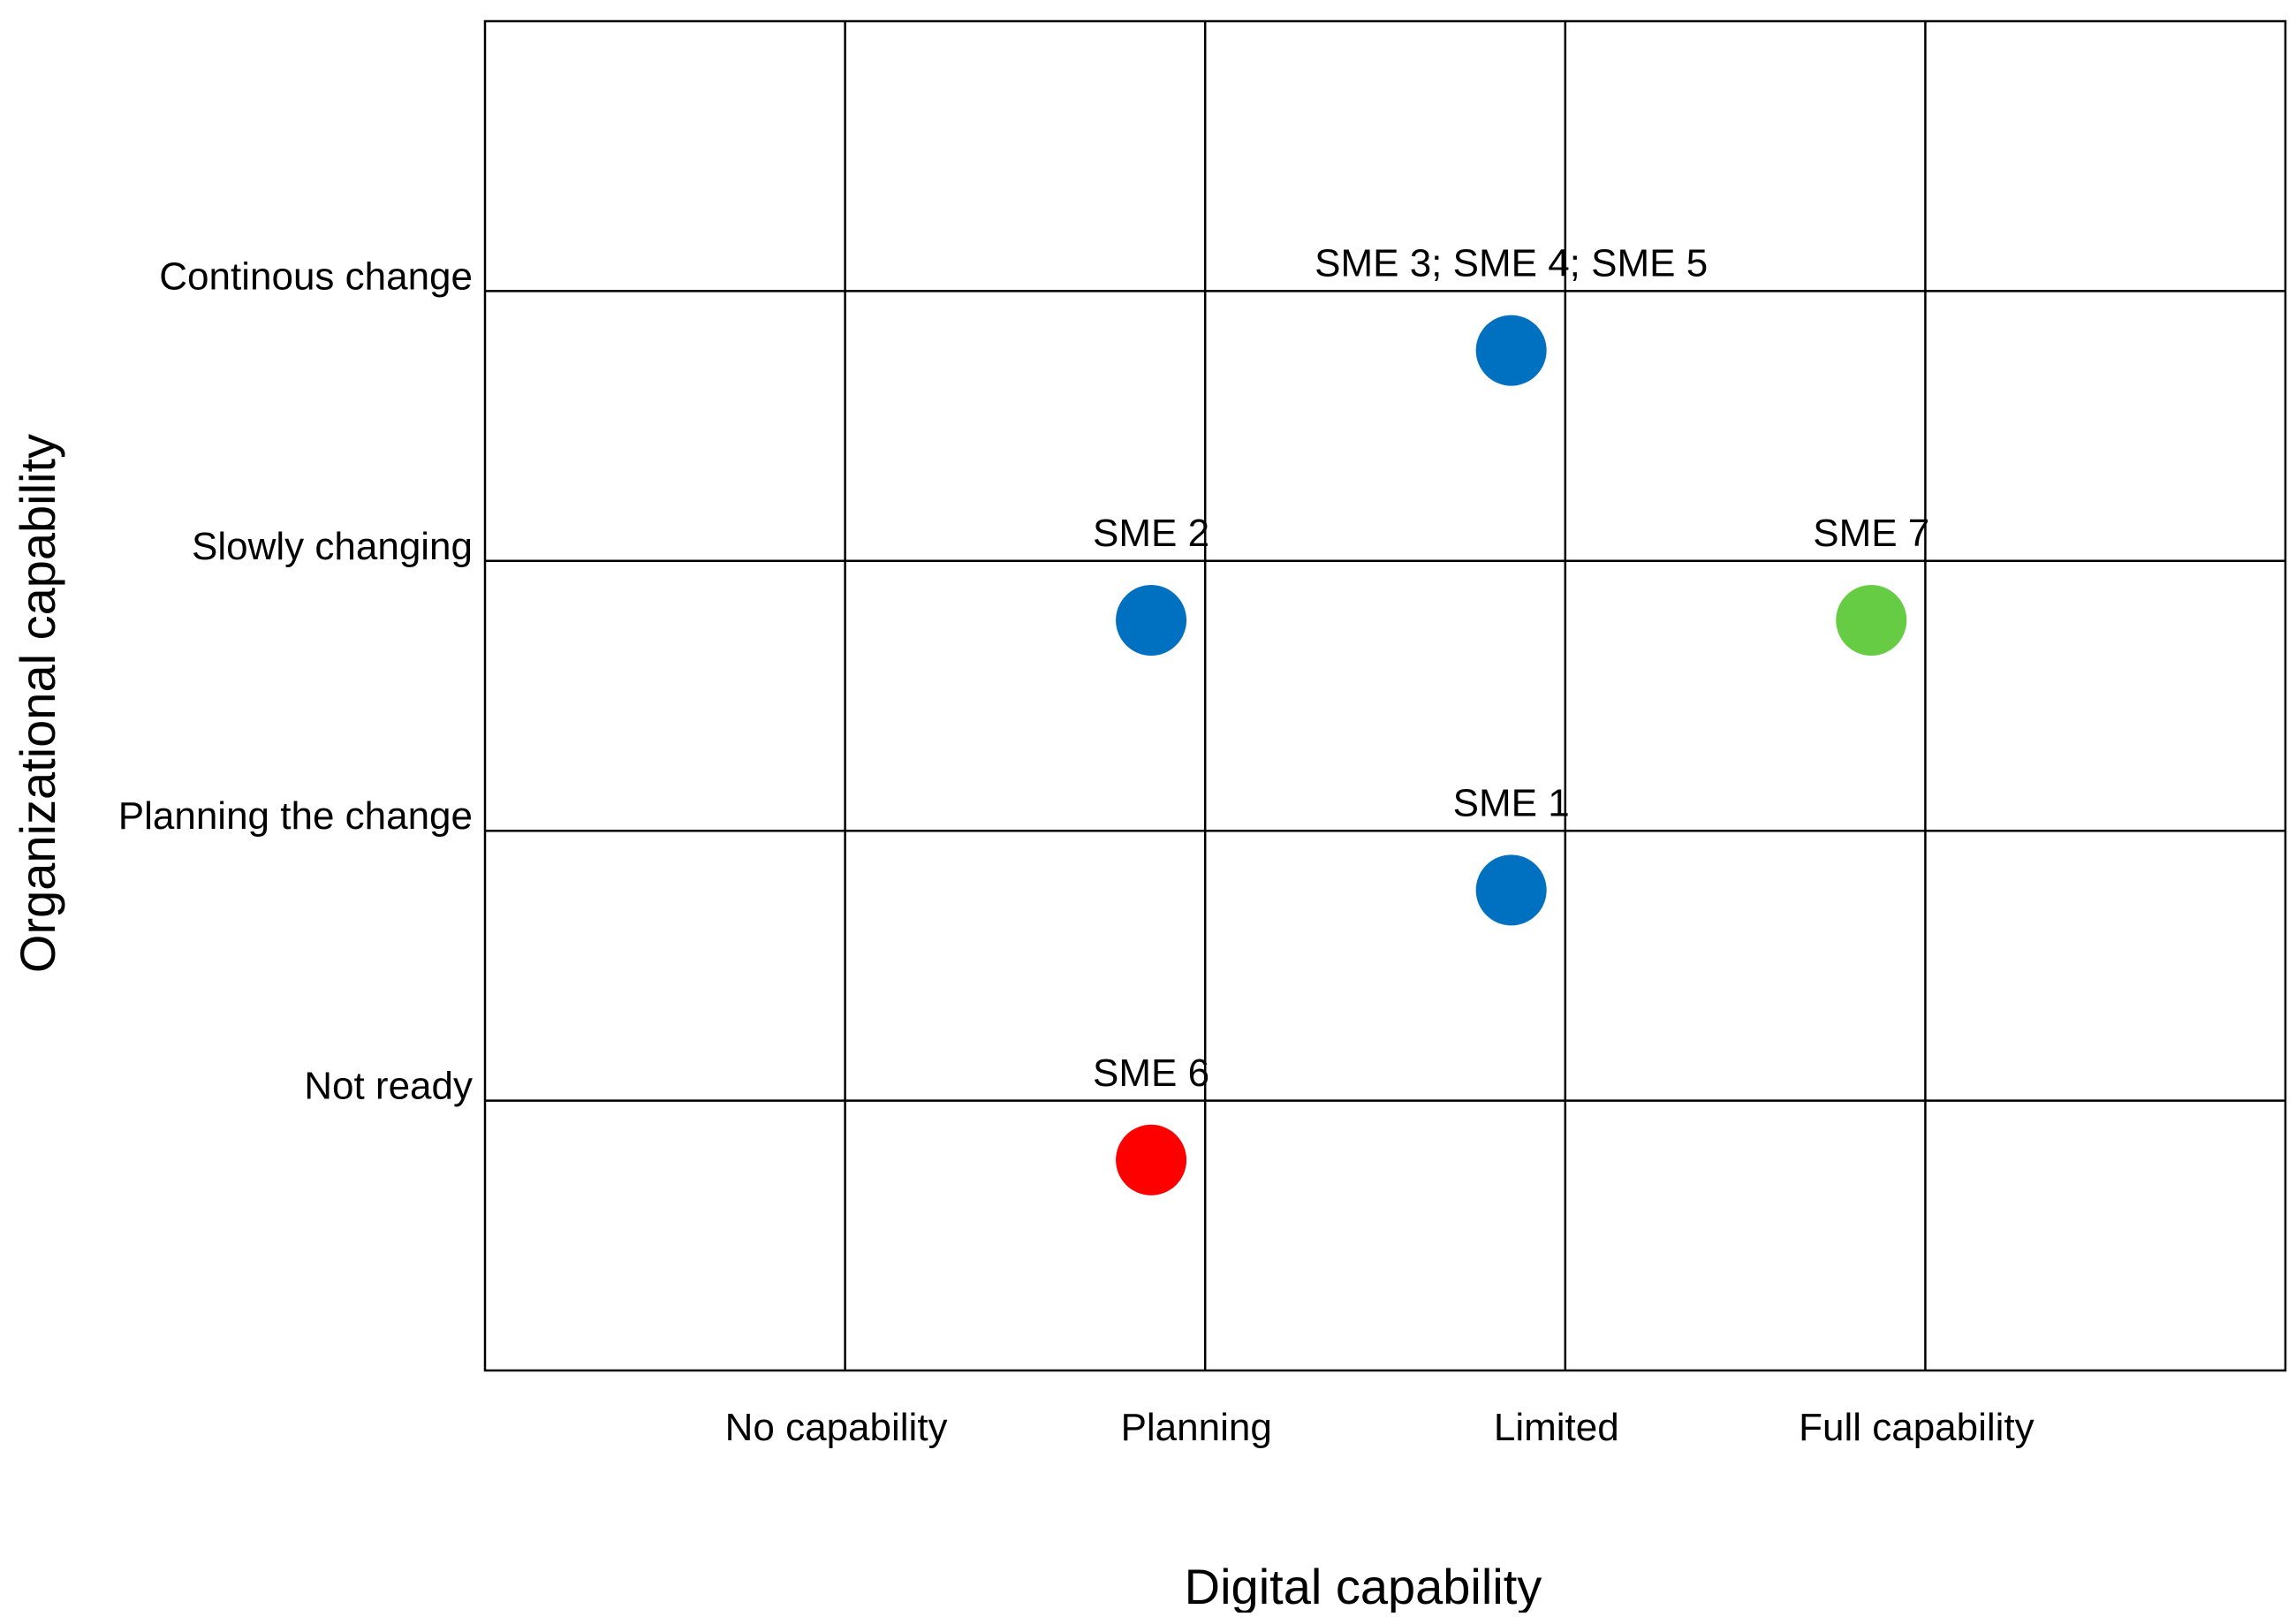  Describe the element at coordinates (836, 1427) in the screenshot. I see `x-tick-label: No capability` at that location.